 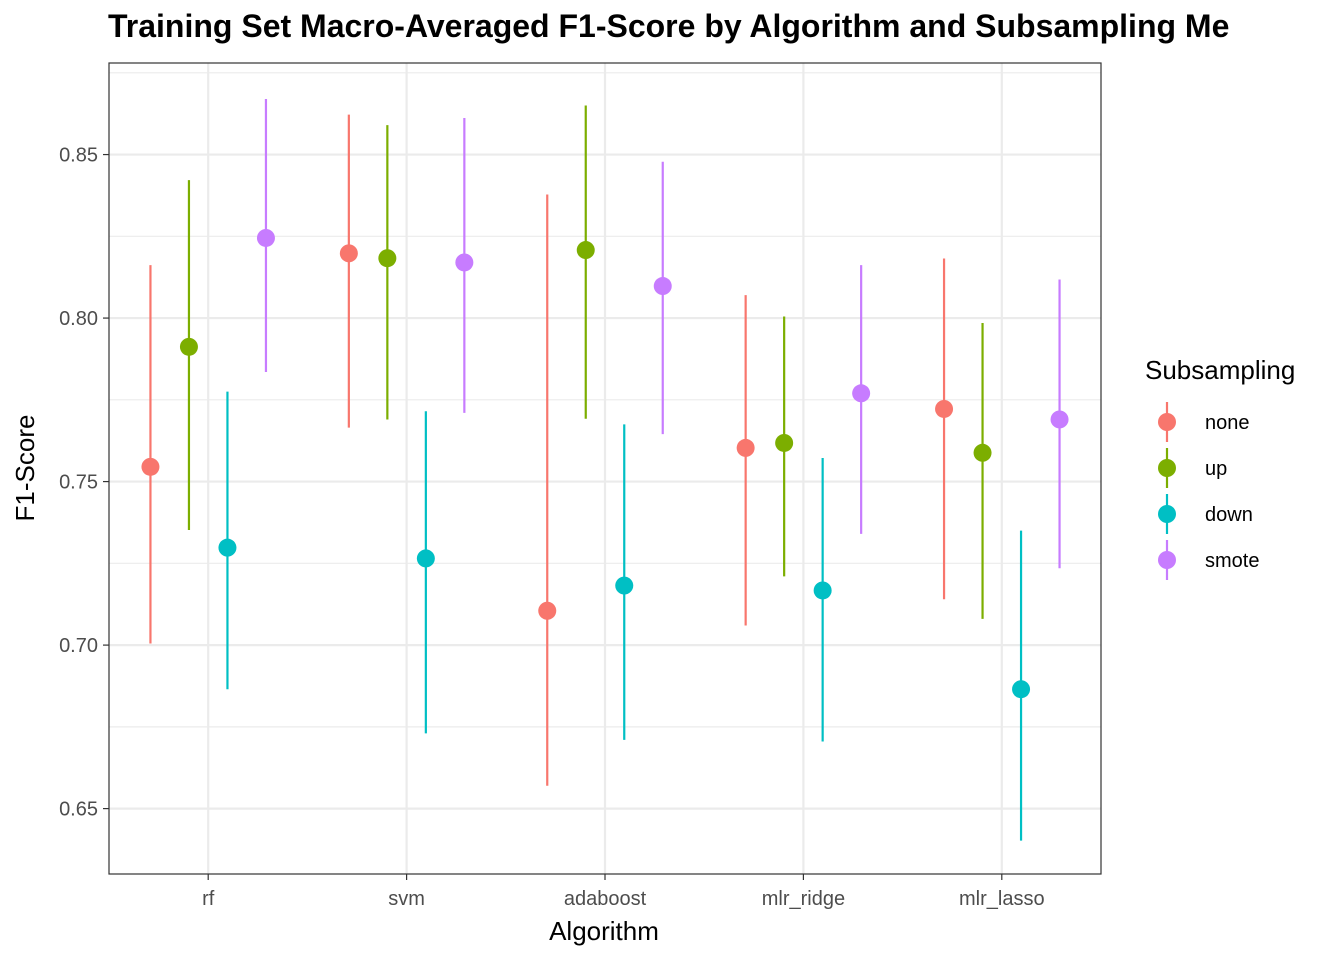 I want to click on legend-key-point-none, so click(x=1167, y=422).